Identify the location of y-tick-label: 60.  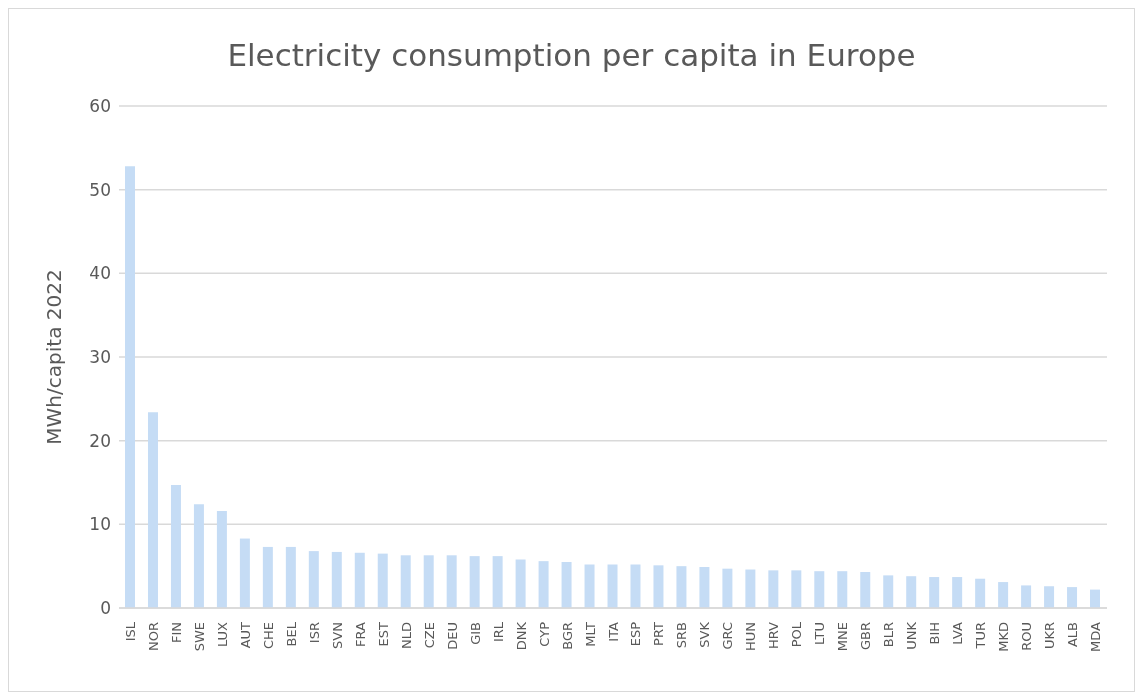
(100, 106).